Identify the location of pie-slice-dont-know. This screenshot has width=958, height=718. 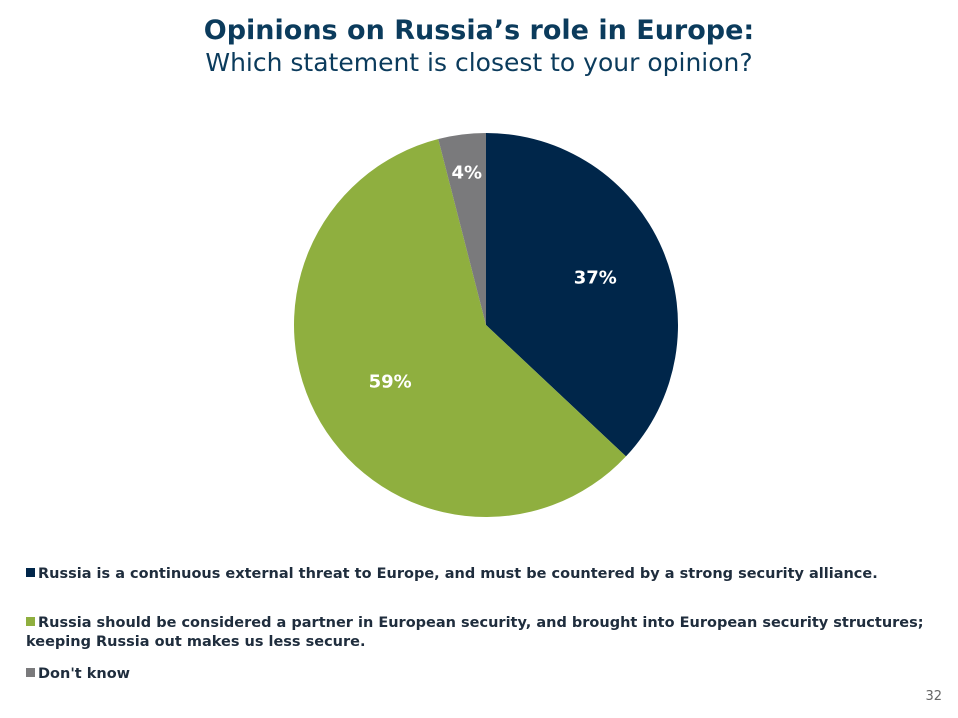
(462, 229).